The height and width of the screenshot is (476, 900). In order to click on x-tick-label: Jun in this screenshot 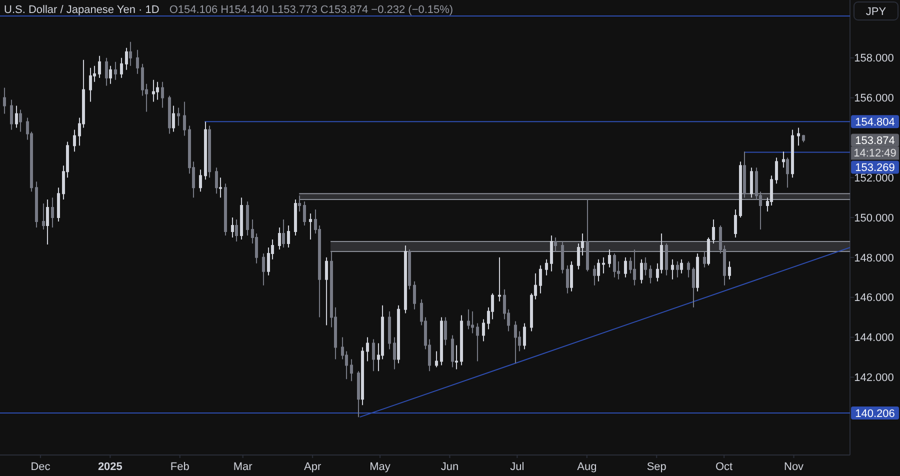, I will do `click(449, 467)`.